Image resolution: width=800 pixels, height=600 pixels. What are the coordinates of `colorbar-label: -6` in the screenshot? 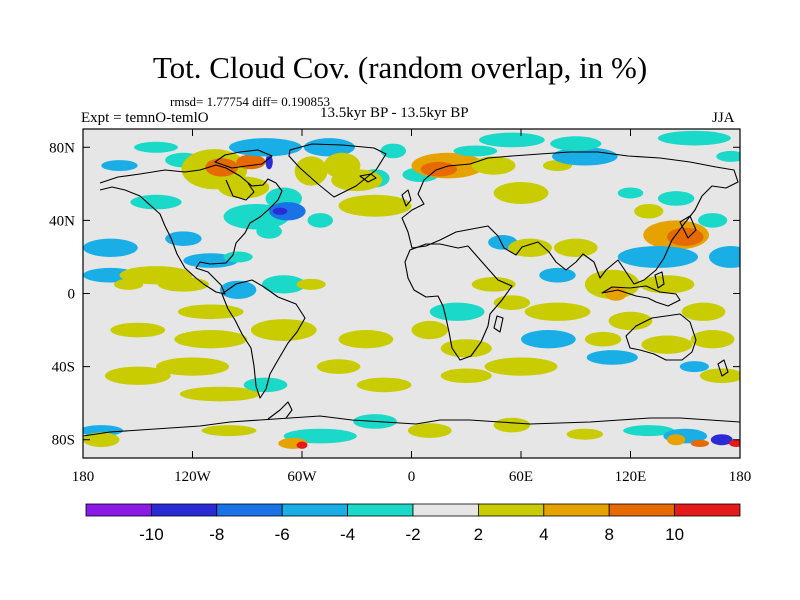 It's located at (282, 534).